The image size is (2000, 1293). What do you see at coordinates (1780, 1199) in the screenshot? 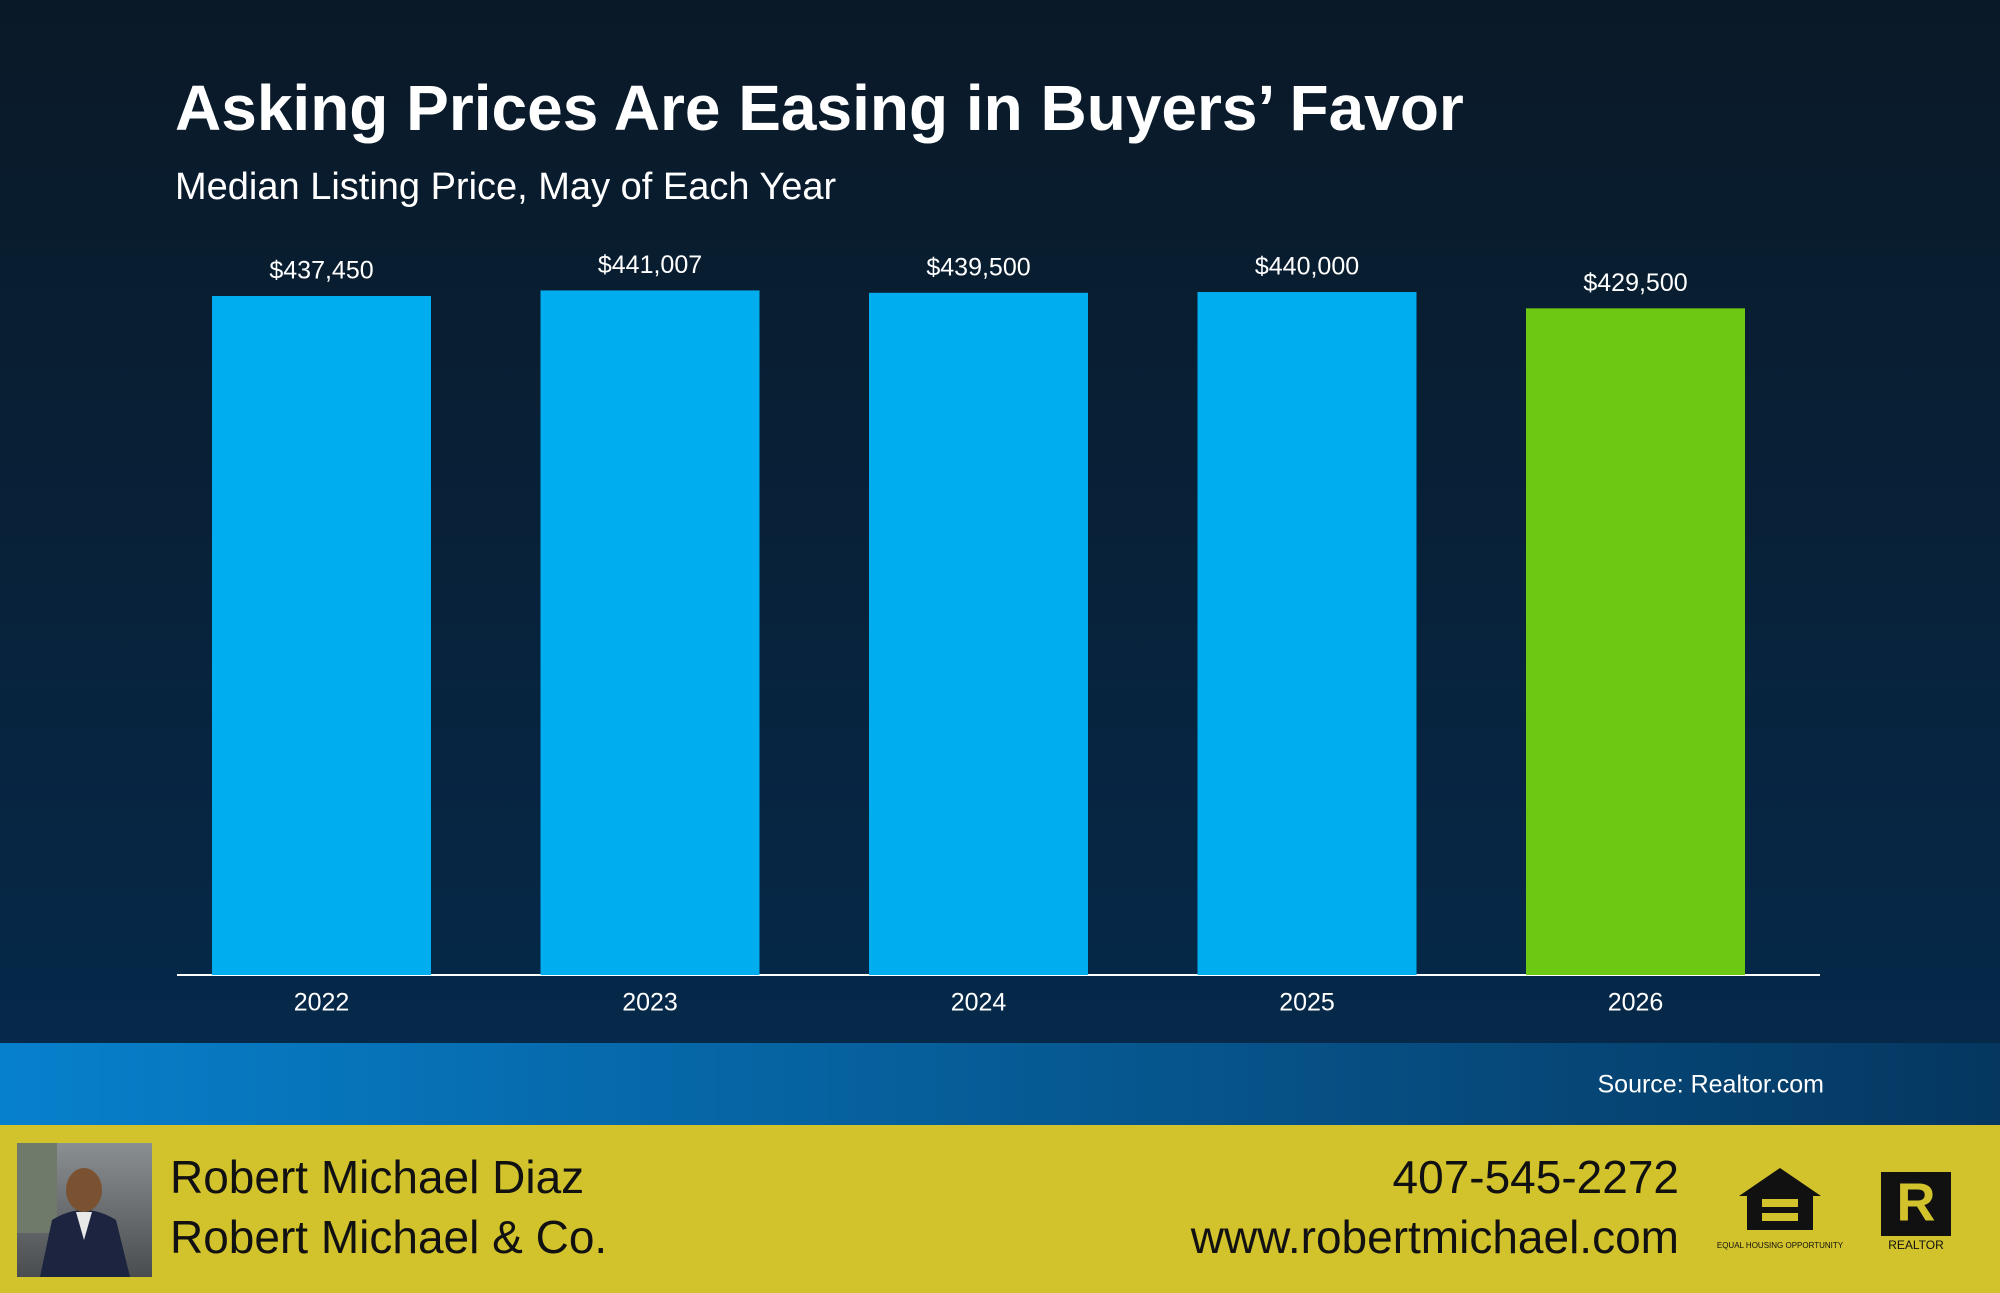
I see `equal-housing-logo` at bounding box center [1780, 1199].